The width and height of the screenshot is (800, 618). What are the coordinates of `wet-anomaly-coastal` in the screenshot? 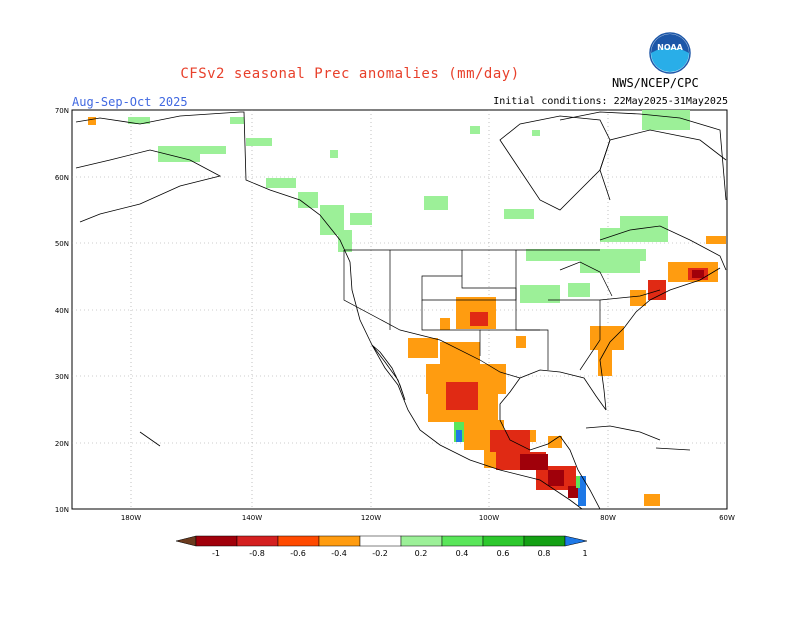 It's located at (520, 464).